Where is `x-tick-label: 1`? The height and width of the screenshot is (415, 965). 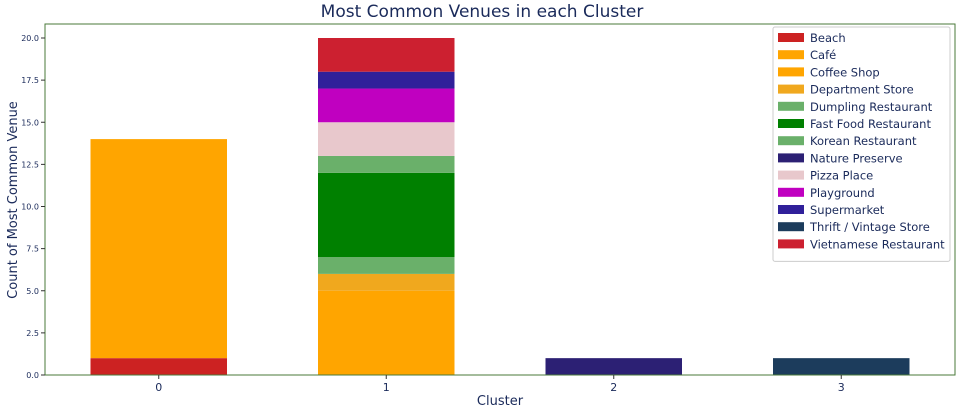
x-tick-label: 1 is located at coordinates (386, 387).